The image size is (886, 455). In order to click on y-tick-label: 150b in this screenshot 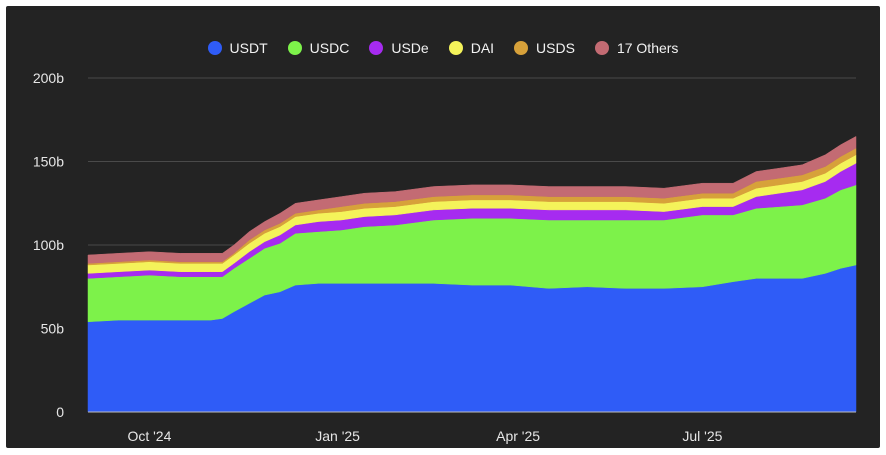, I will do `click(48, 162)`.